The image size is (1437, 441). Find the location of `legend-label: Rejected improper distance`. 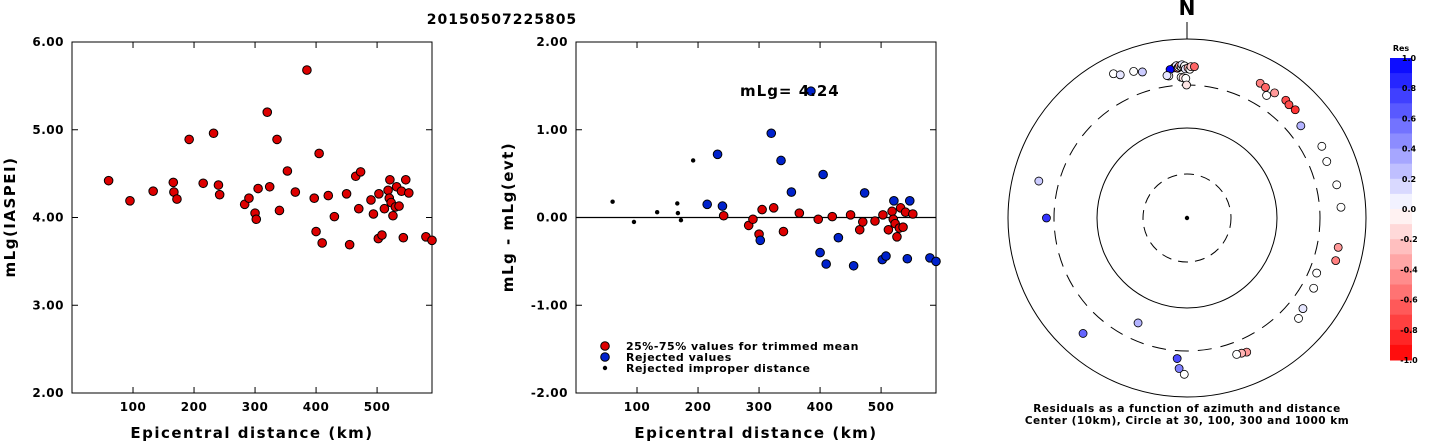

legend-label: Rejected improper distance is located at coordinates (718, 368).